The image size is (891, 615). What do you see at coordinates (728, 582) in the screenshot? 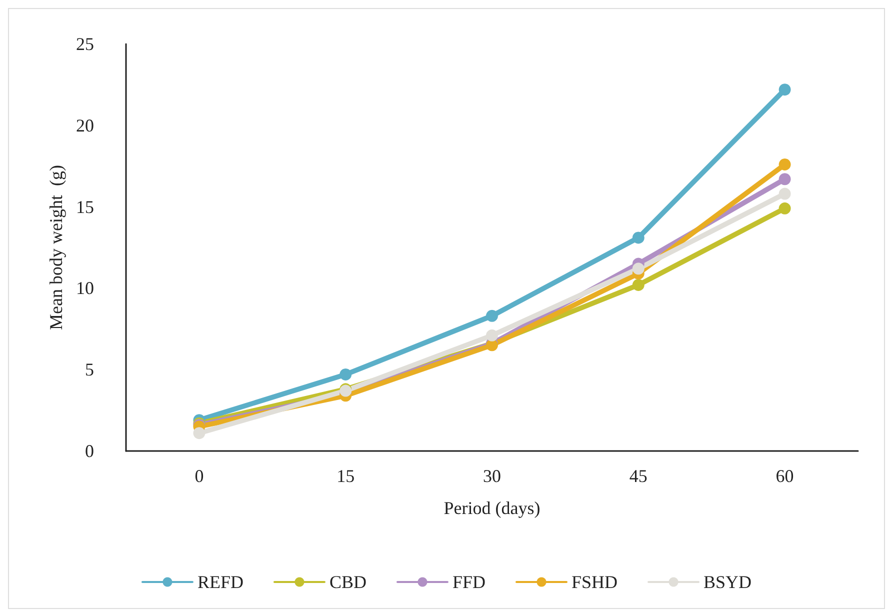
I see `legend-label: BSYD` at bounding box center [728, 582].